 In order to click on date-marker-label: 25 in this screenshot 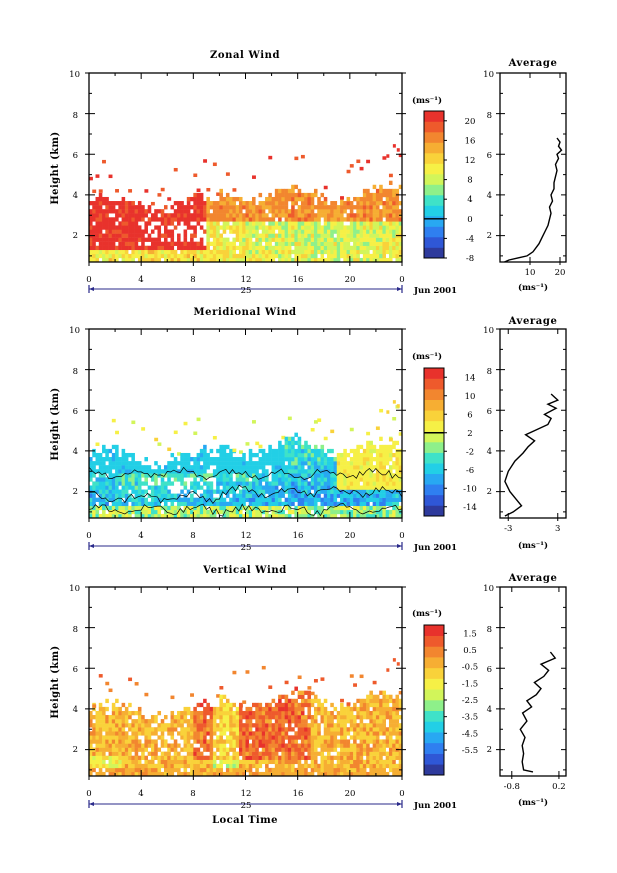, I will do `click(246, 291)`.